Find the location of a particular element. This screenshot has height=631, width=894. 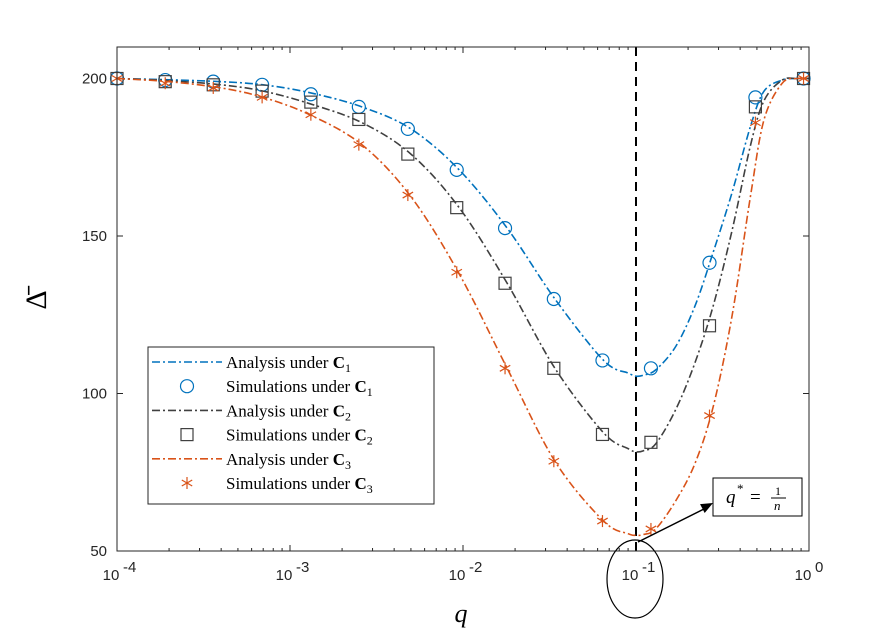

x-tick-label-exp: -4 is located at coordinates (129, 567).